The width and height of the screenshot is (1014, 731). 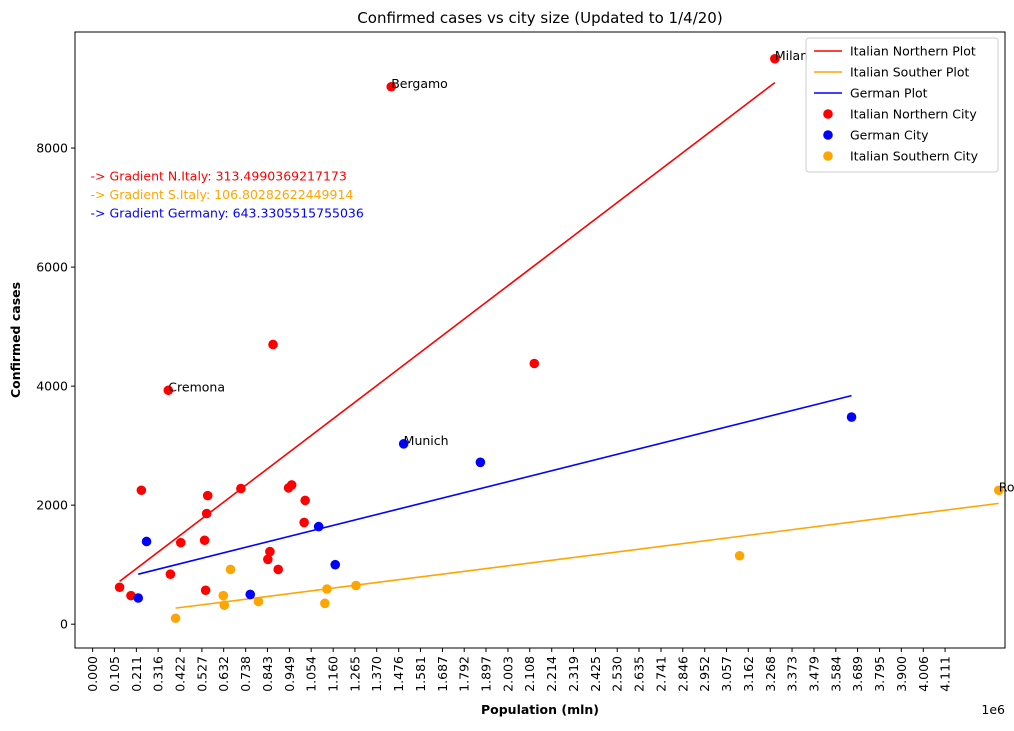 I want to click on legend-label: Italian Northern Plot, so click(x=913, y=51).